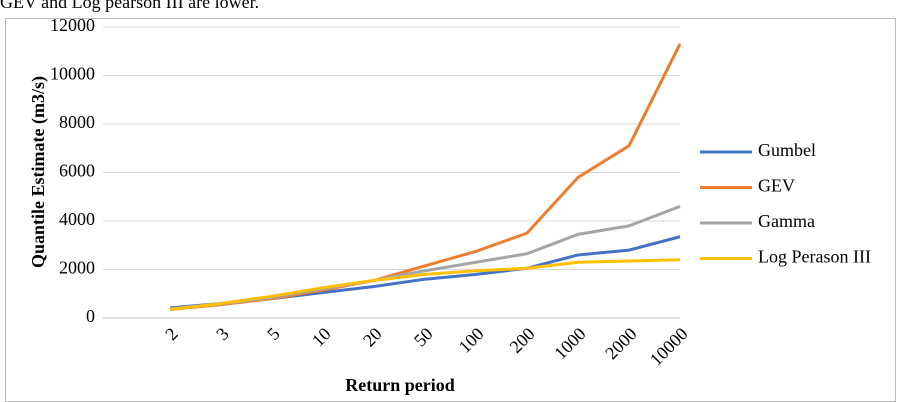 The height and width of the screenshot is (402, 897). Describe the element at coordinates (38, 172) in the screenshot. I see `y-axis-label: Quantile Estimate (m3/s)` at that location.